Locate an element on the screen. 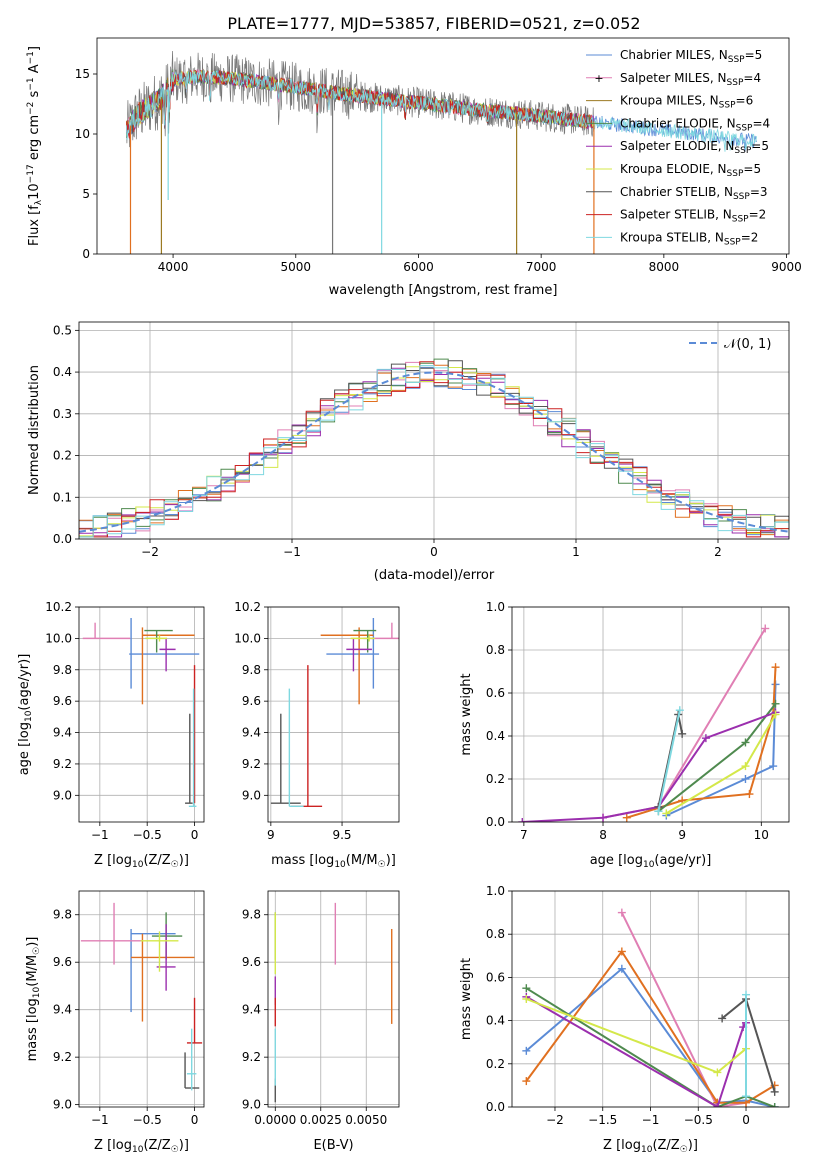 Image resolution: width=819 pixels, height=1170 pixels. y-tick-label: 0.6 is located at coordinates (495, 693).